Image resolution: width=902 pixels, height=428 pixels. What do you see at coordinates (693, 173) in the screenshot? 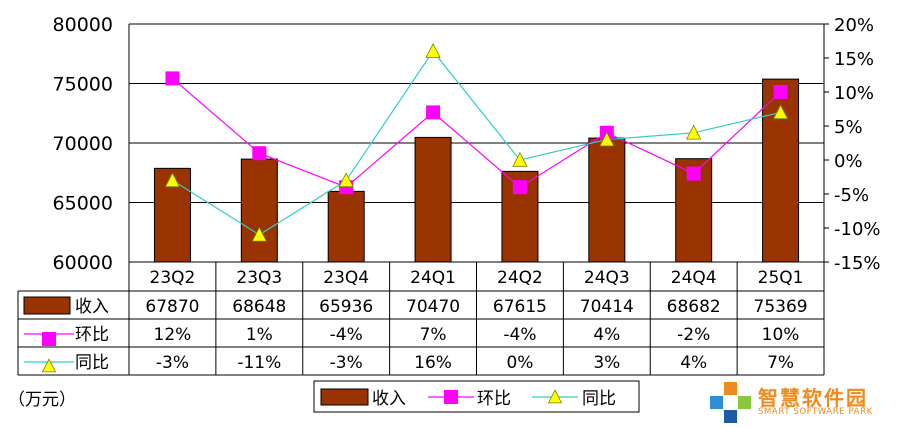
I see `qoq-point-24Q4` at bounding box center [693, 173].